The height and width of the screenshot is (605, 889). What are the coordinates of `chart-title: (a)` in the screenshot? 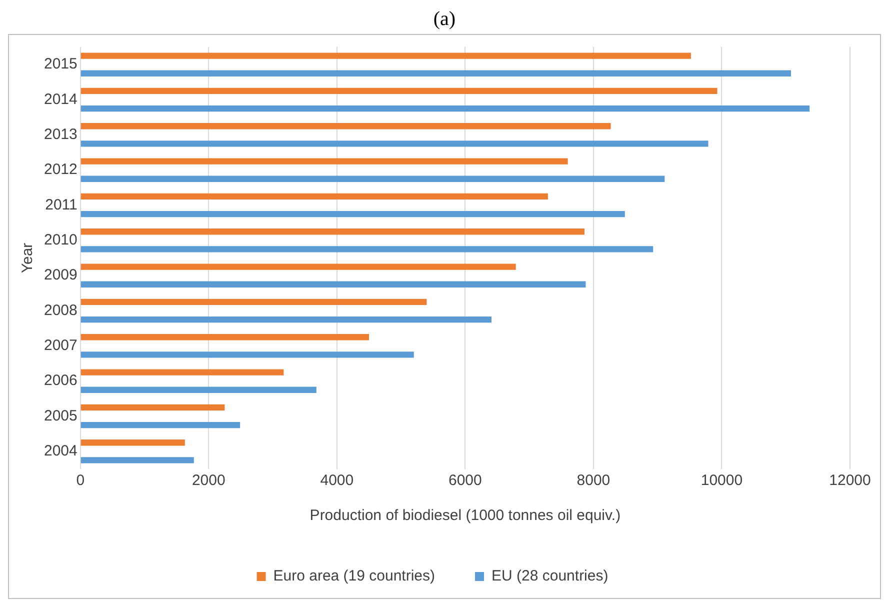 It's located at (444, 20).